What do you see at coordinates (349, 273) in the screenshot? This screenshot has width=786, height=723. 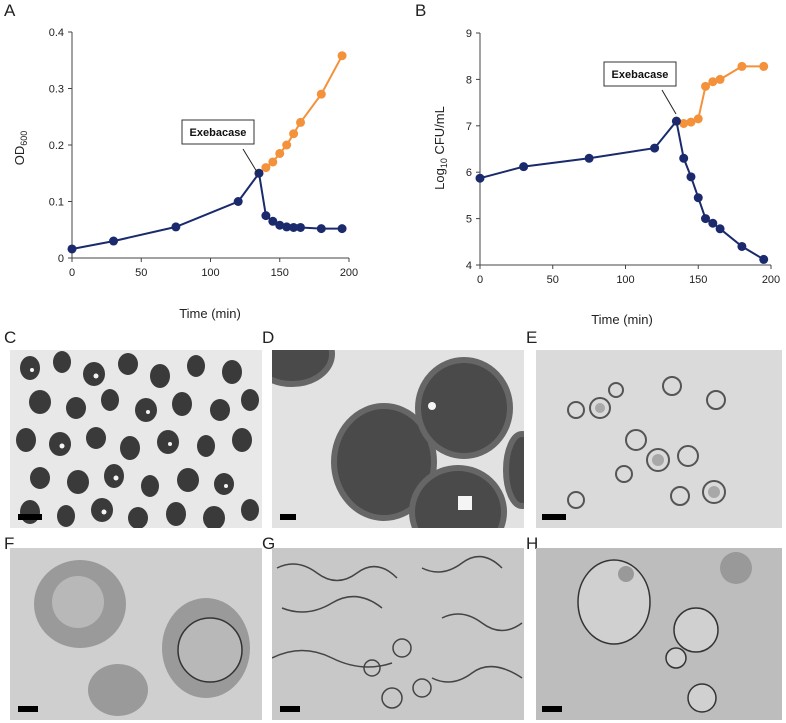 I see `chart-a-x-tick-label: 200` at bounding box center [349, 273].